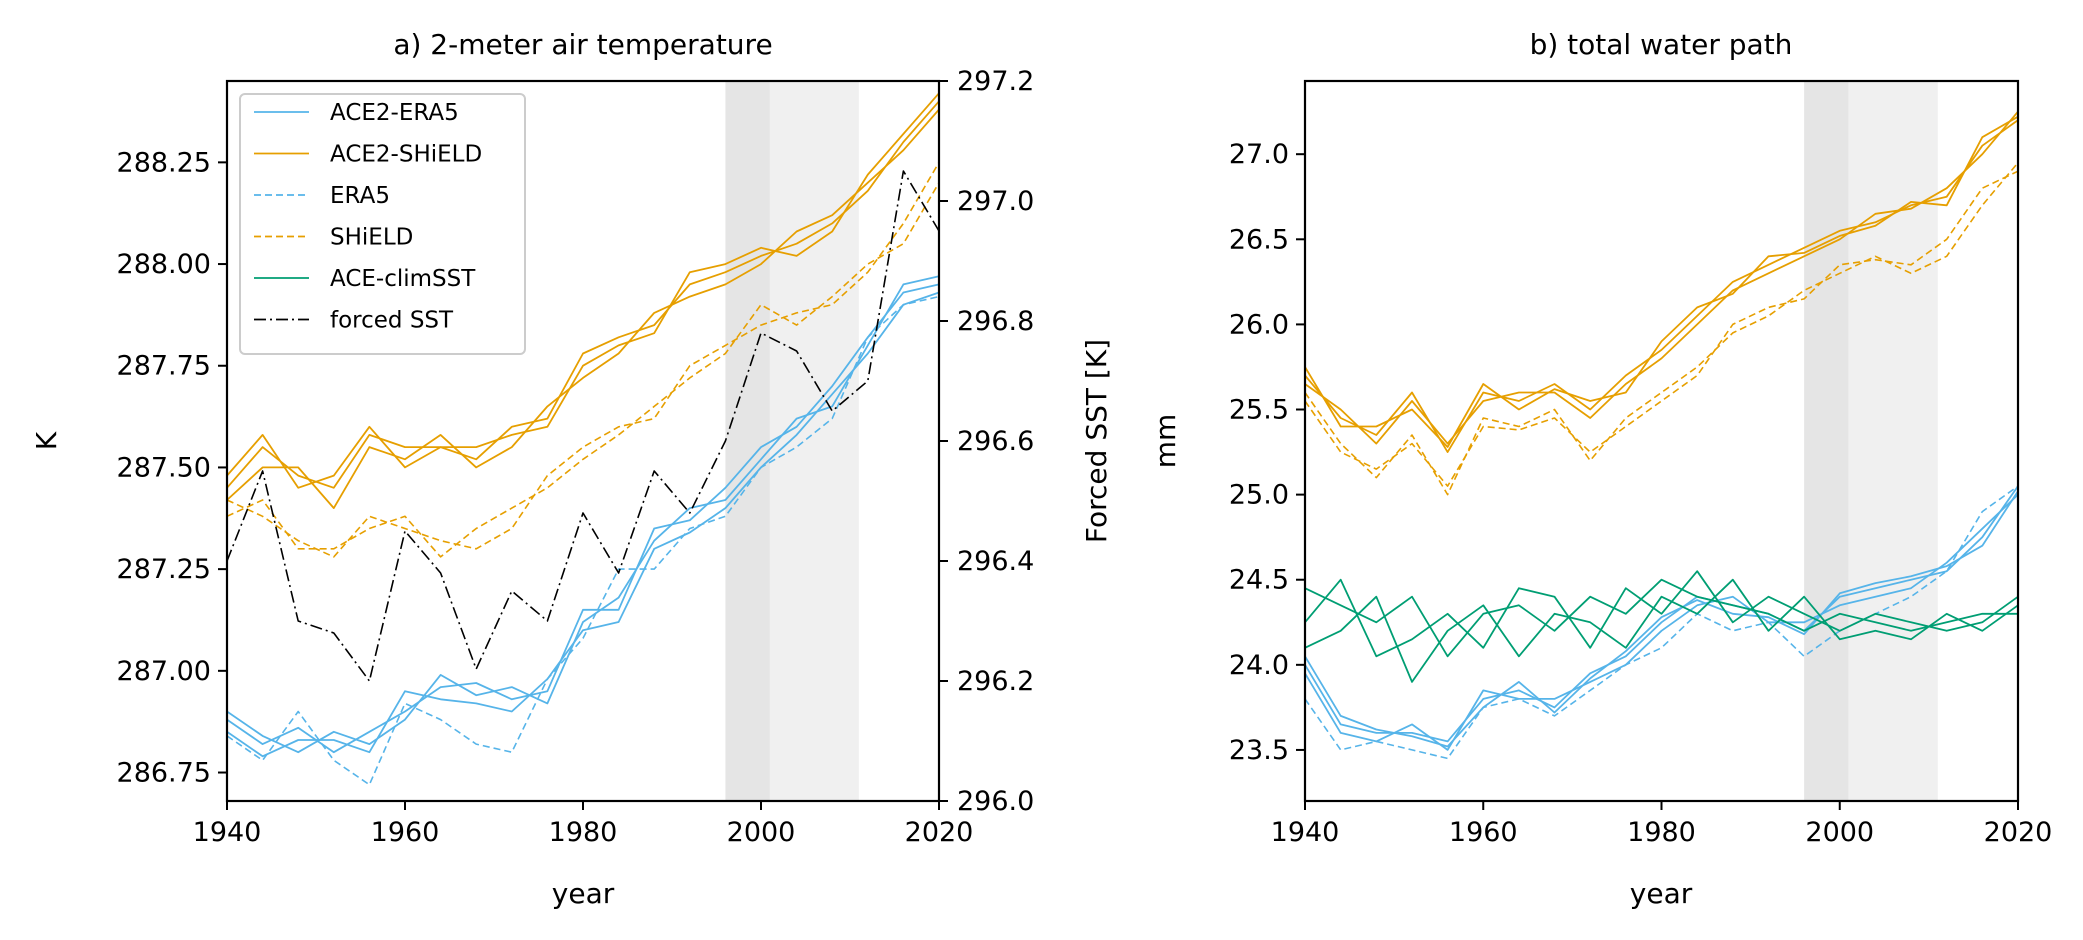 The height and width of the screenshot is (940, 2083). What do you see at coordinates (46, 440) in the screenshot?
I see `panel-a-y-label: K` at bounding box center [46, 440].